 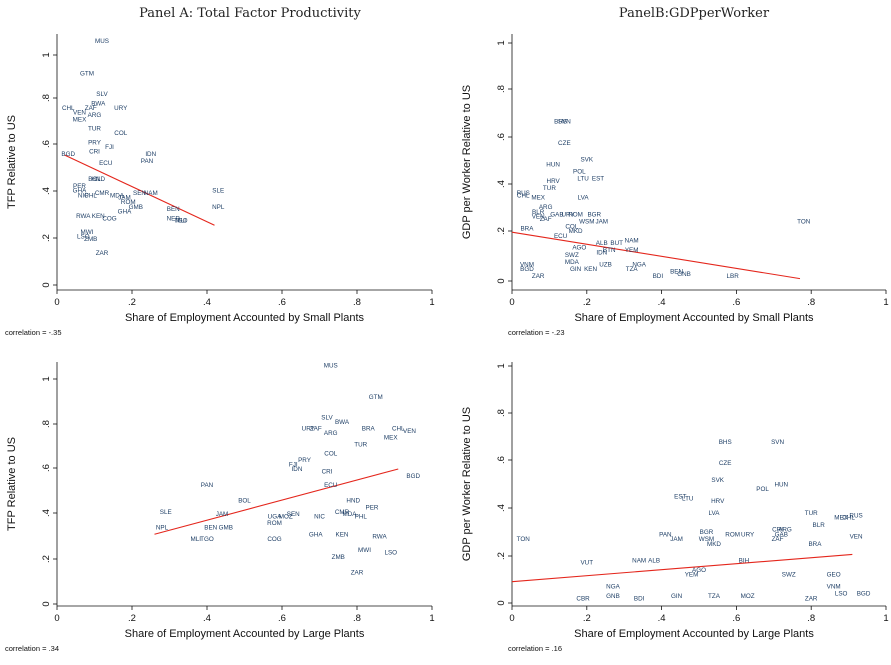 I want to click on point-label-vut: VUT, so click(x=586, y=563).